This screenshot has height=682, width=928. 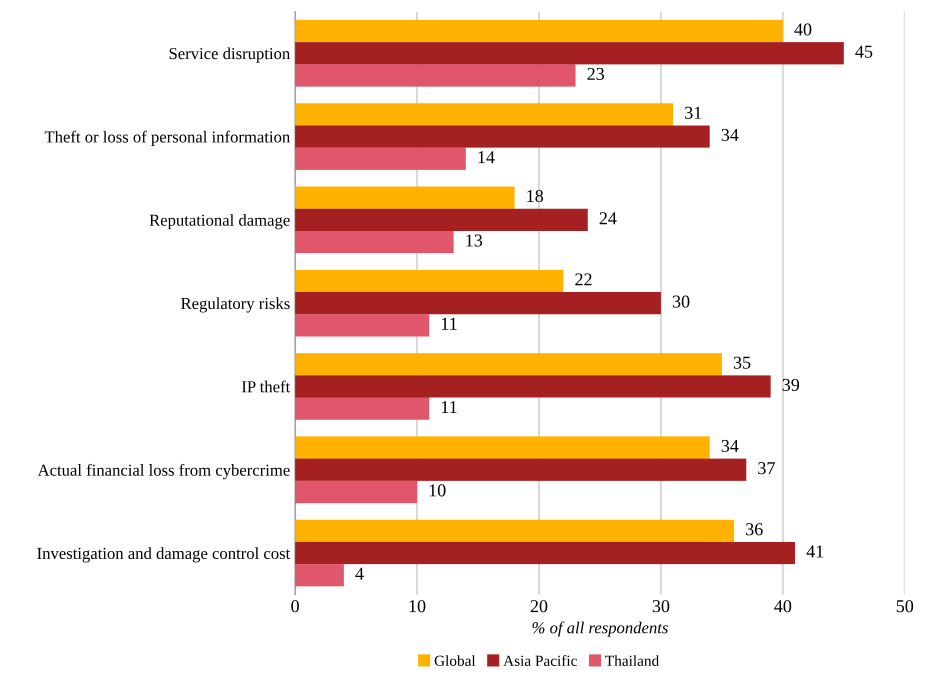 I want to click on data-label: 18, so click(x=535, y=196).